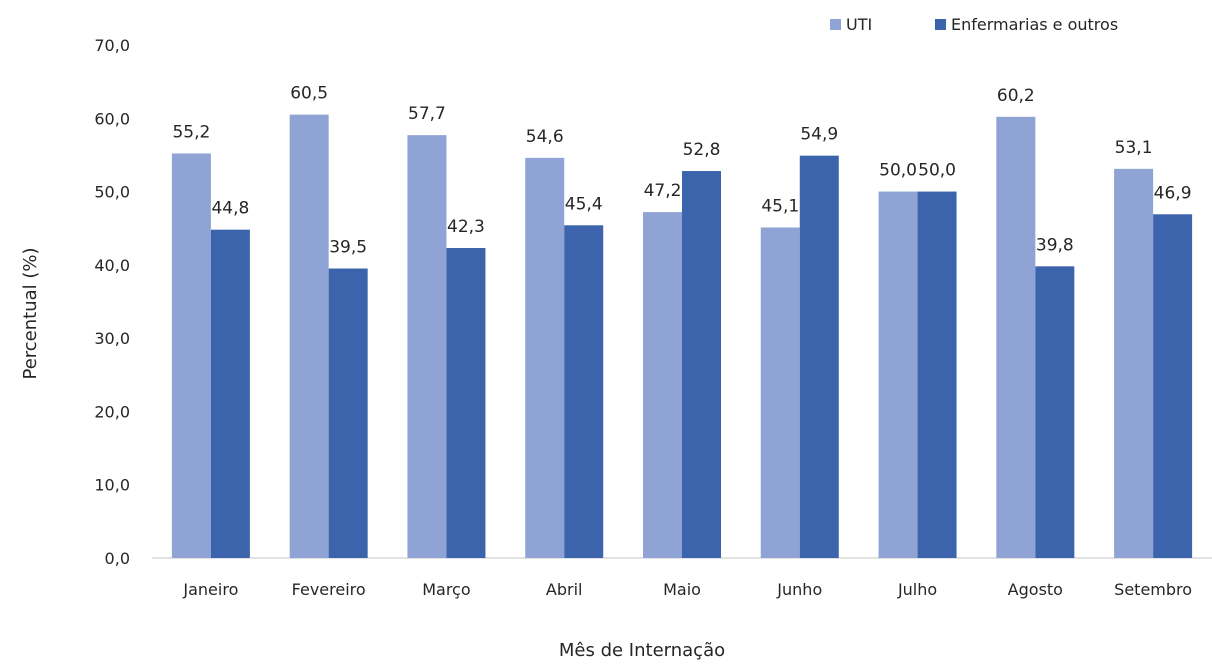 The height and width of the screenshot is (666, 1212). I want to click on data-label: 54,6, so click(545, 137).